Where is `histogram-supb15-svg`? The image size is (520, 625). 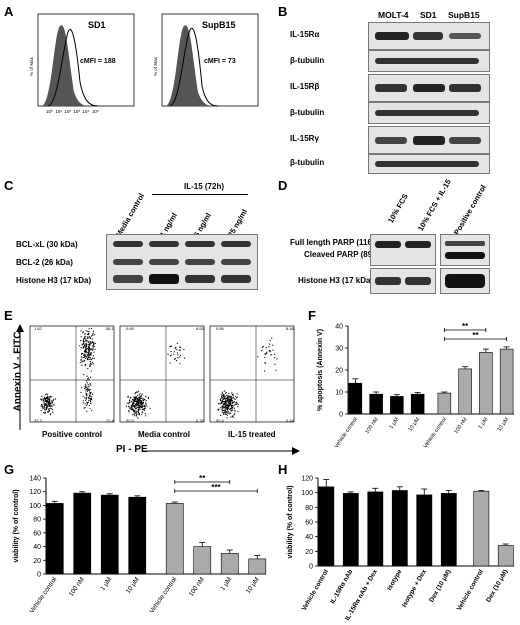
histogram-supb15-svg is located at coordinates (210, 60).